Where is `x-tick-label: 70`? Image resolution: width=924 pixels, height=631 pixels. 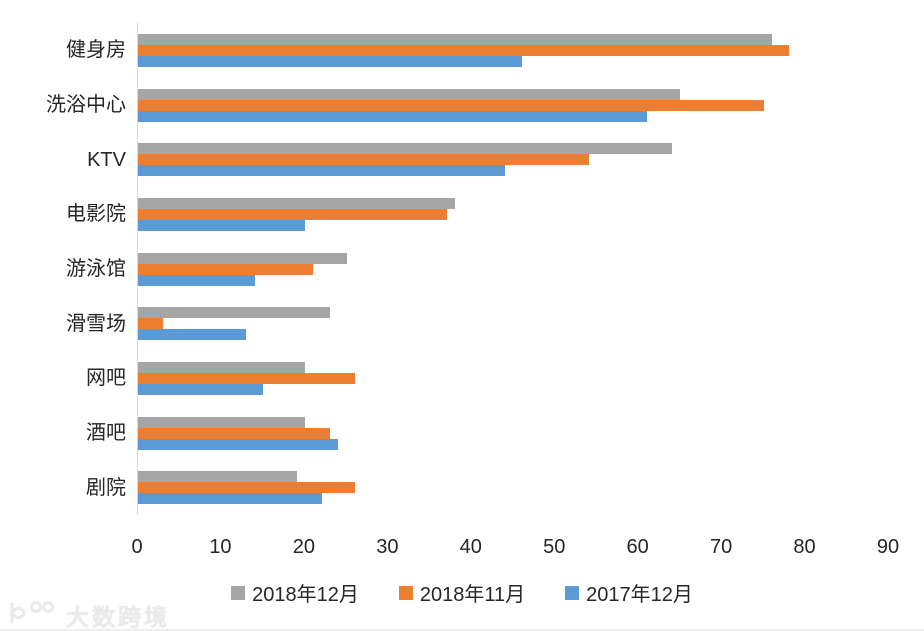
x-tick-label: 70 is located at coordinates (721, 547).